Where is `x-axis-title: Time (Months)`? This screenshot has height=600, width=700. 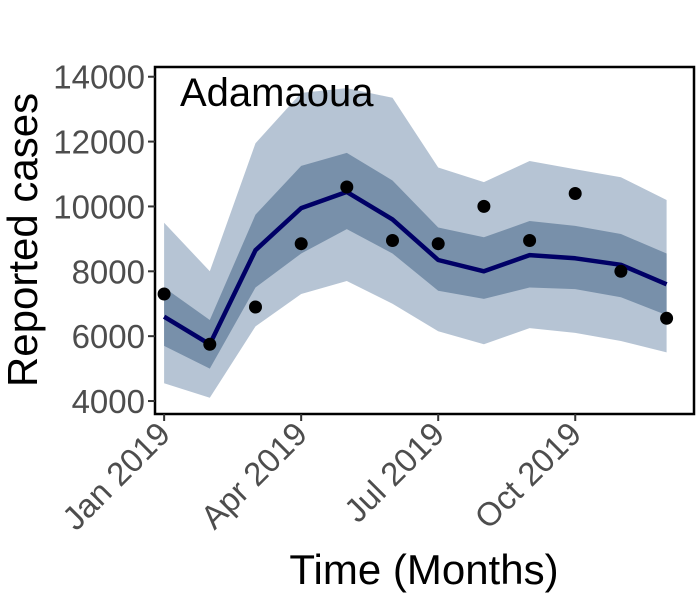 x-axis-title: Time (Months) is located at coordinates (423, 569).